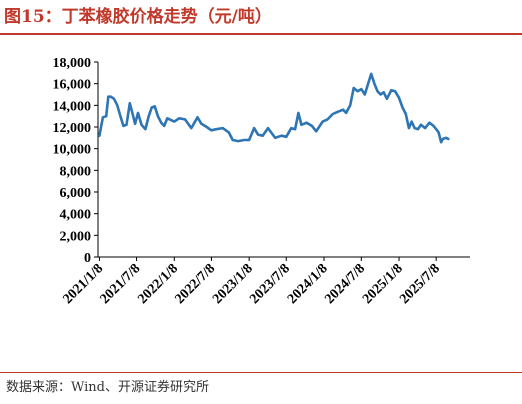 The image size is (522, 404). What do you see at coordinates (270, 284) in the screenshot?
I see `x-tick-label: 2023/7/8` at bounding box center [270, 284].